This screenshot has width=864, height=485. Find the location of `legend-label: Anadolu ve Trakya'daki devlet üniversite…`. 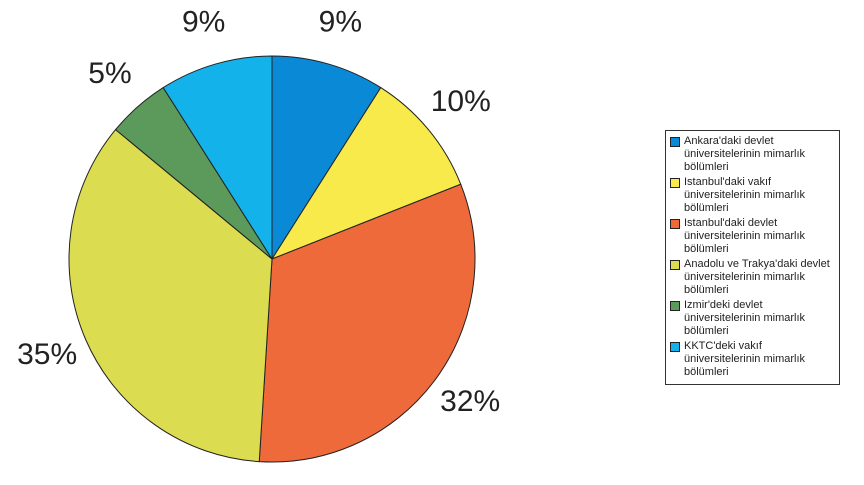

legend-label: Anadolu ve Trakya'daki devlet üniversite… is located at coordinates (757, 277).